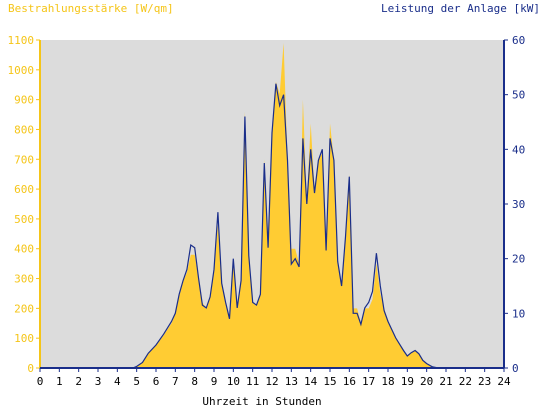  What do you see at coordinates (518, 40) in the screenshot?
I see `right-tick-label: 60` at bounding box center [518, 40].